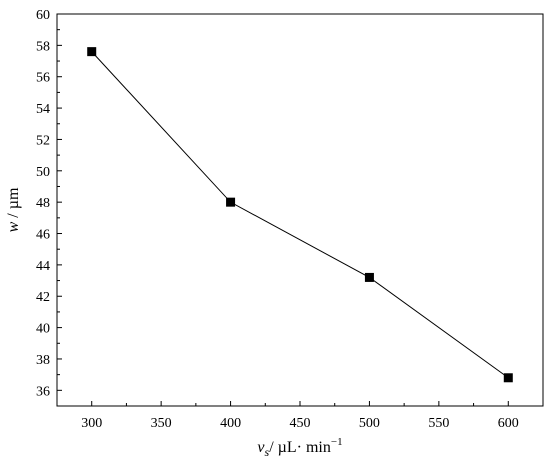 This screenshot has width=550, height=464. What do you see at coordinates (43, 391) in the screenshot?
I see `y-tick-label: 36` at bounding box center [43, 391].